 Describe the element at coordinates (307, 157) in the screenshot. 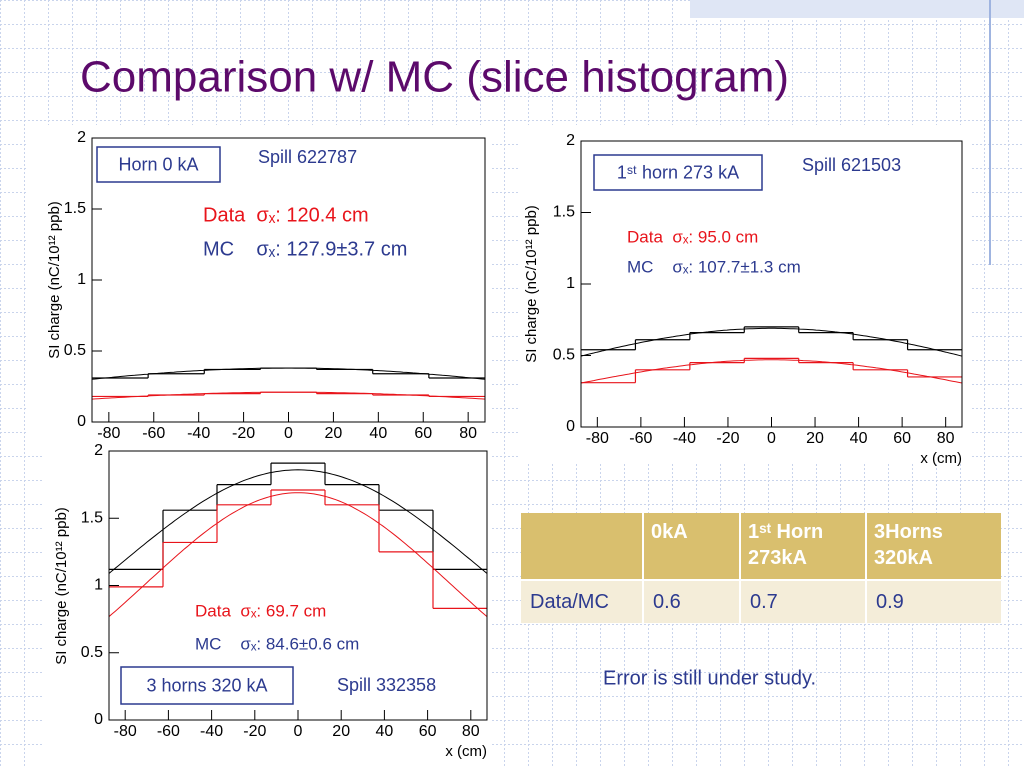

I see `spill-label: Spill 622787` at that location.